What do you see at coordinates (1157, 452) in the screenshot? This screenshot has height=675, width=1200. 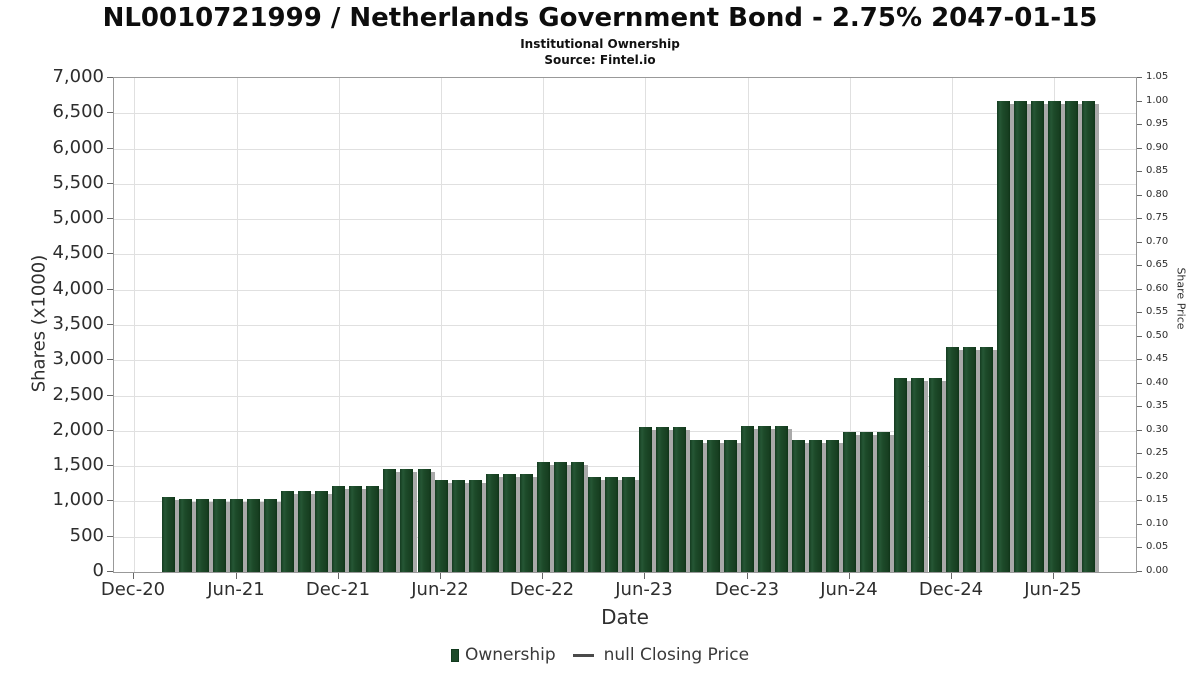 I see `y-axis-tick-label-right: 0.25` at bounding box center [1157, 452].